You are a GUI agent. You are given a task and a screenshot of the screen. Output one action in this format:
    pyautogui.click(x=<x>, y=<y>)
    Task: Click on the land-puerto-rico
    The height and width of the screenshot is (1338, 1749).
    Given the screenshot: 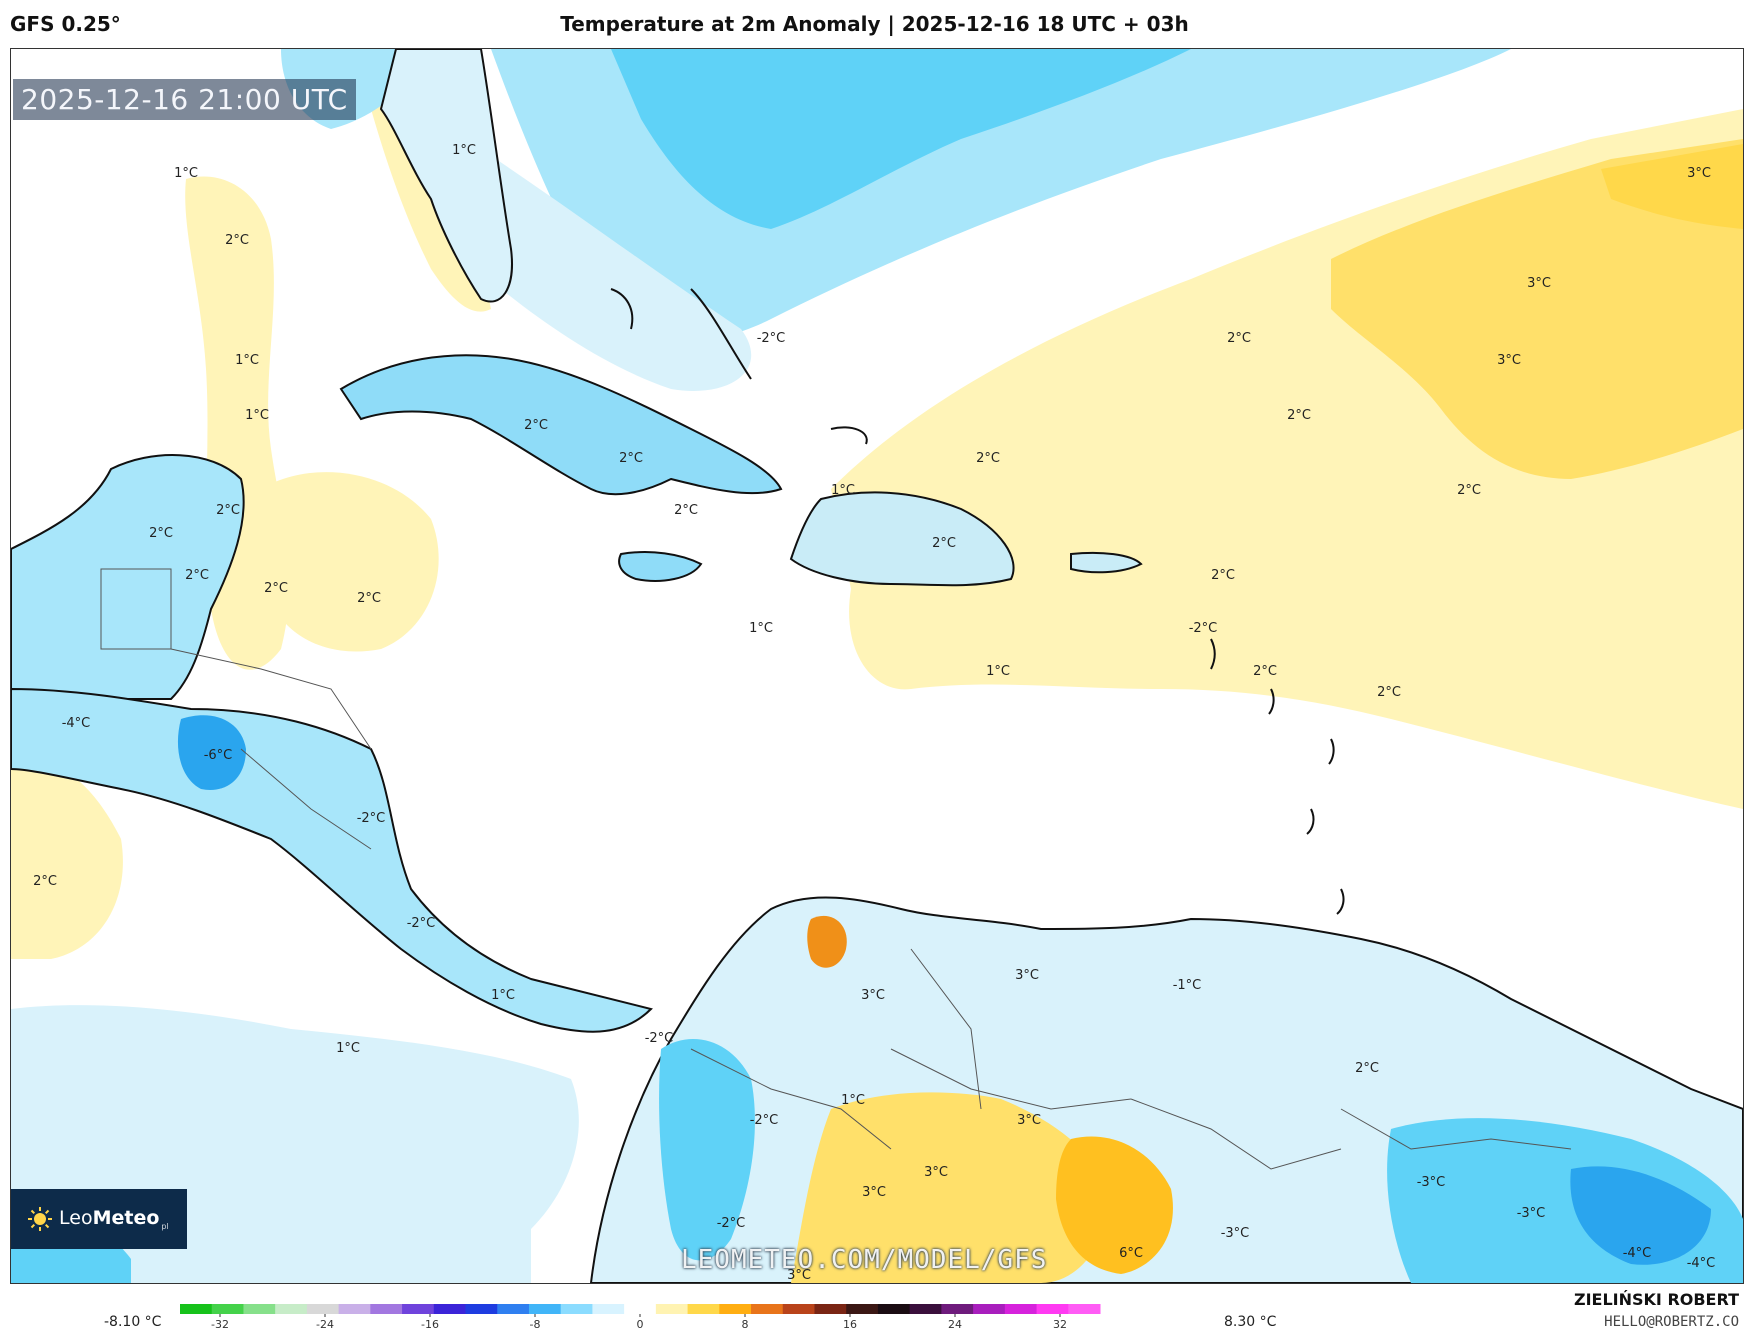 What is the action you would take?
    pyautogui.click(x=1106, y=562)
    